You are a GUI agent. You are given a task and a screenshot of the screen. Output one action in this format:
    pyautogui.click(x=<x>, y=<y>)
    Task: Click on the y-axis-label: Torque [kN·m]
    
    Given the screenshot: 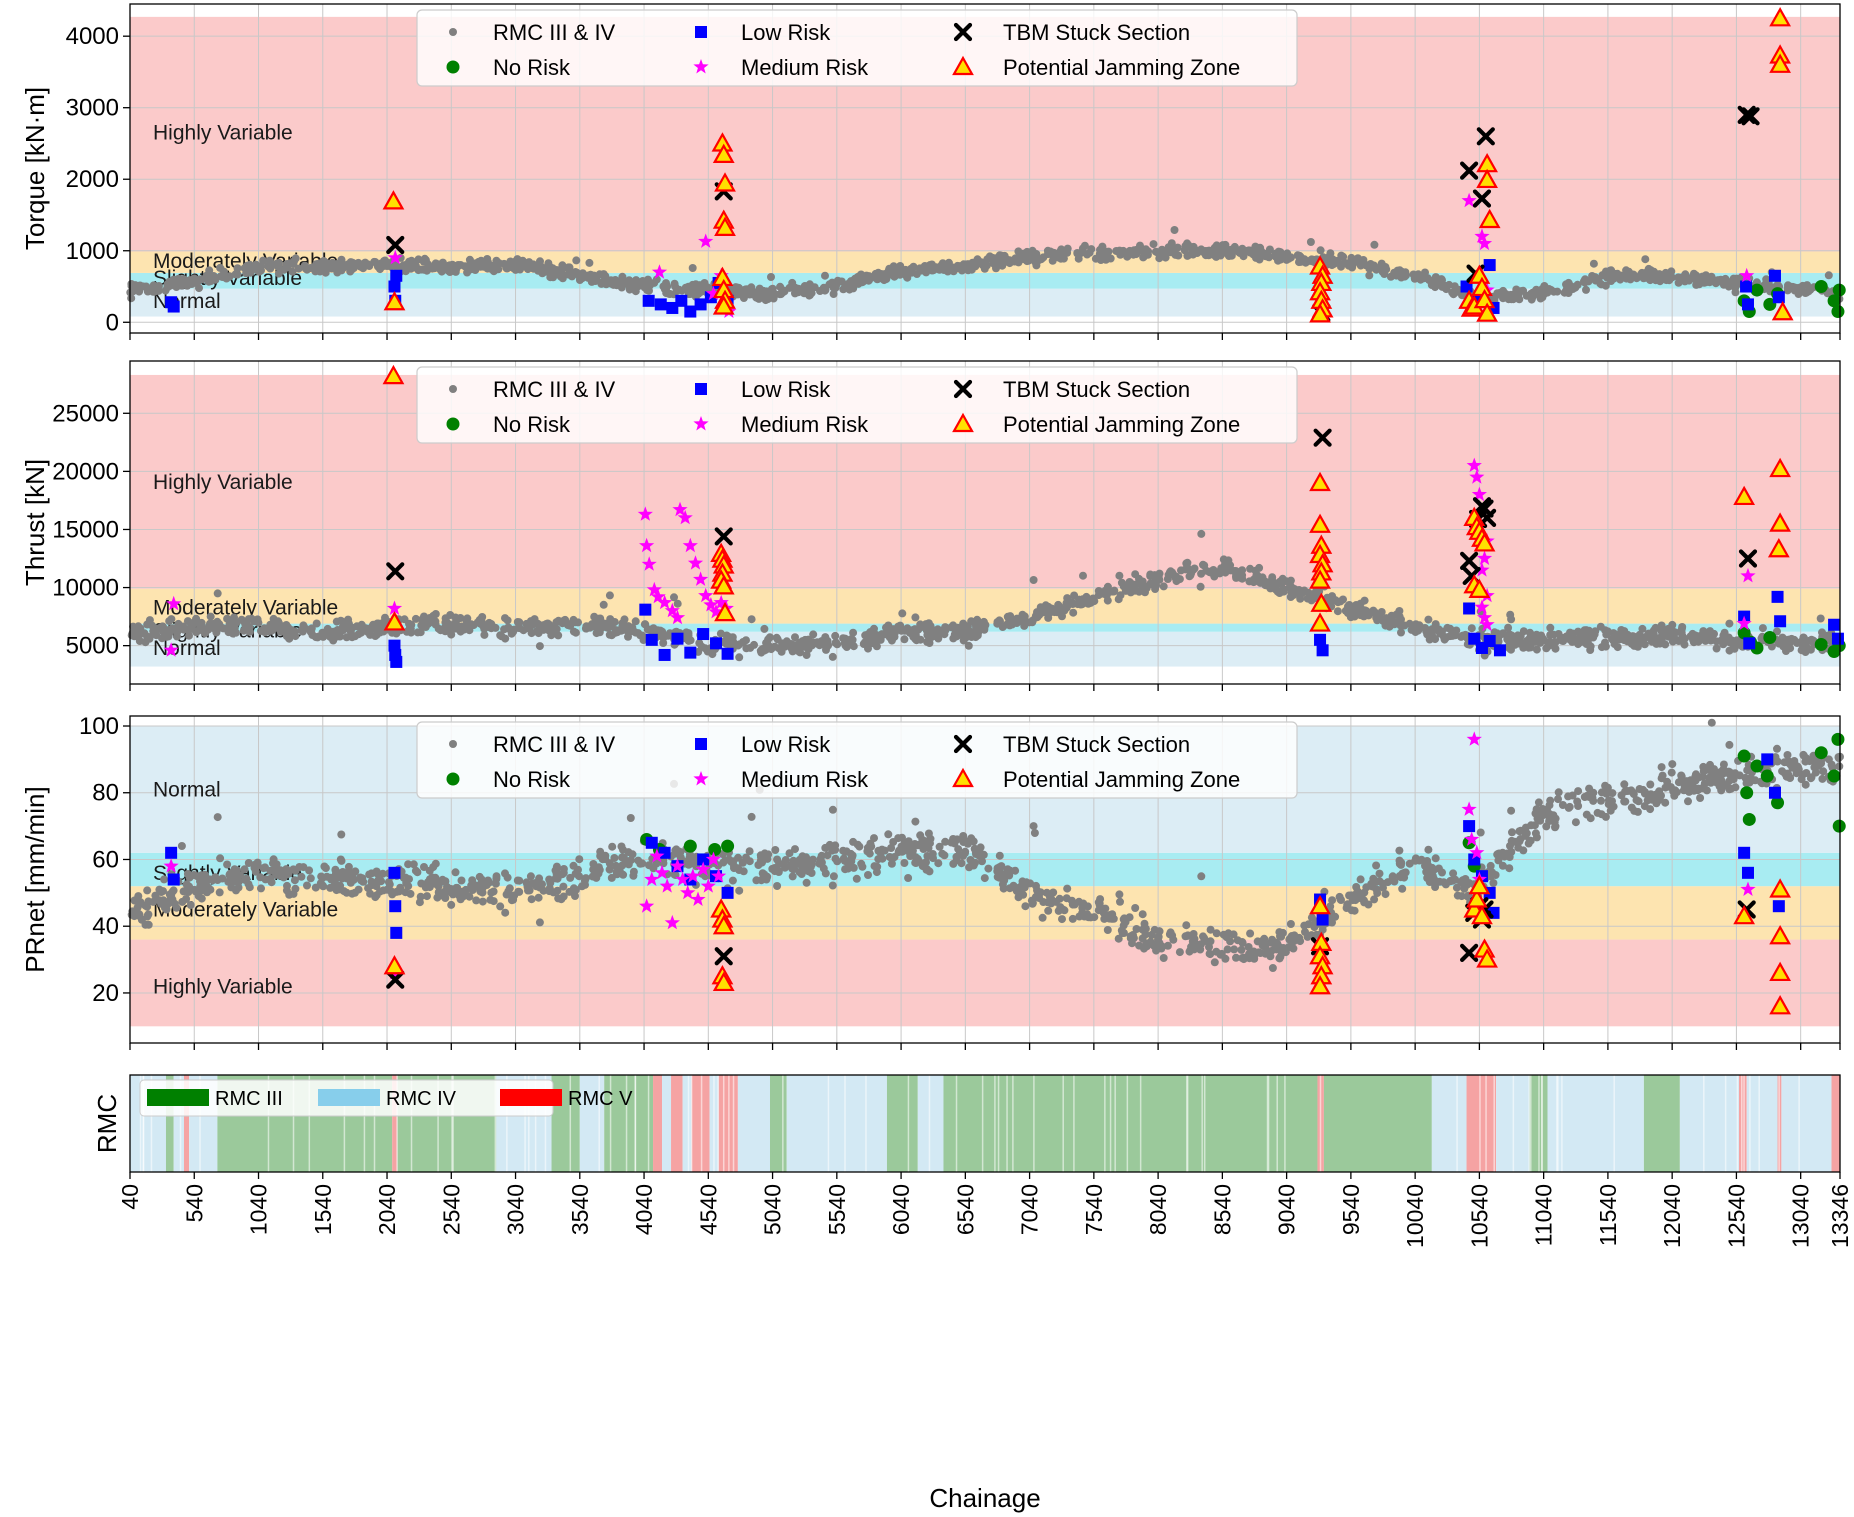 What is the action you would take?
    pyautogui.click(x=35, y=168)
    